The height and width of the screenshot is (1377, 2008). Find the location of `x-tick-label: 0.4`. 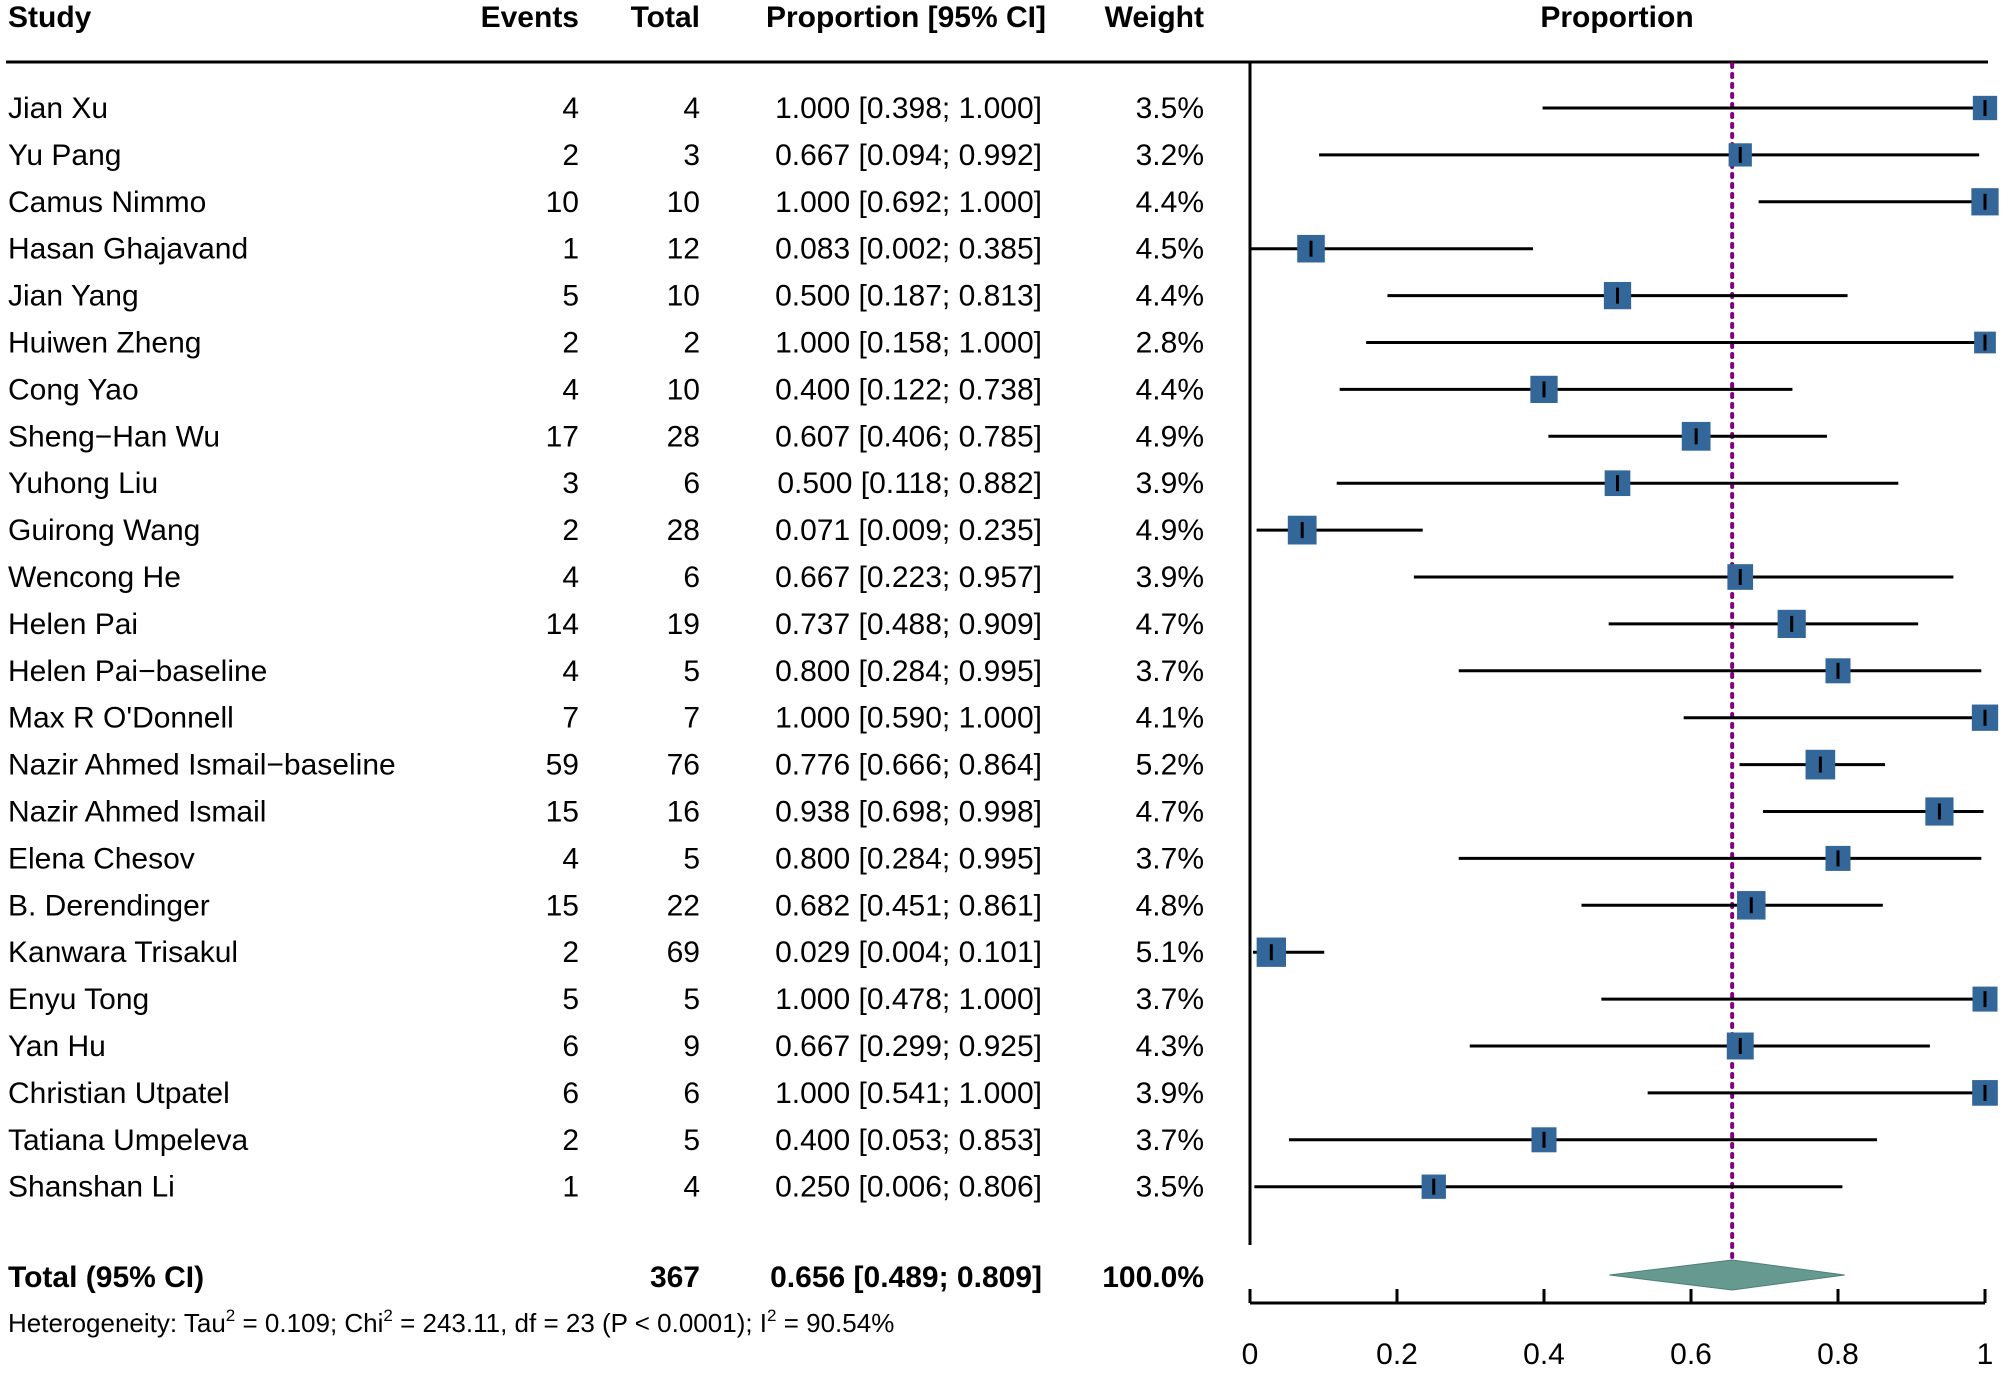

x-tick-label: 0.4 is located at coordinates (1544, 1354).